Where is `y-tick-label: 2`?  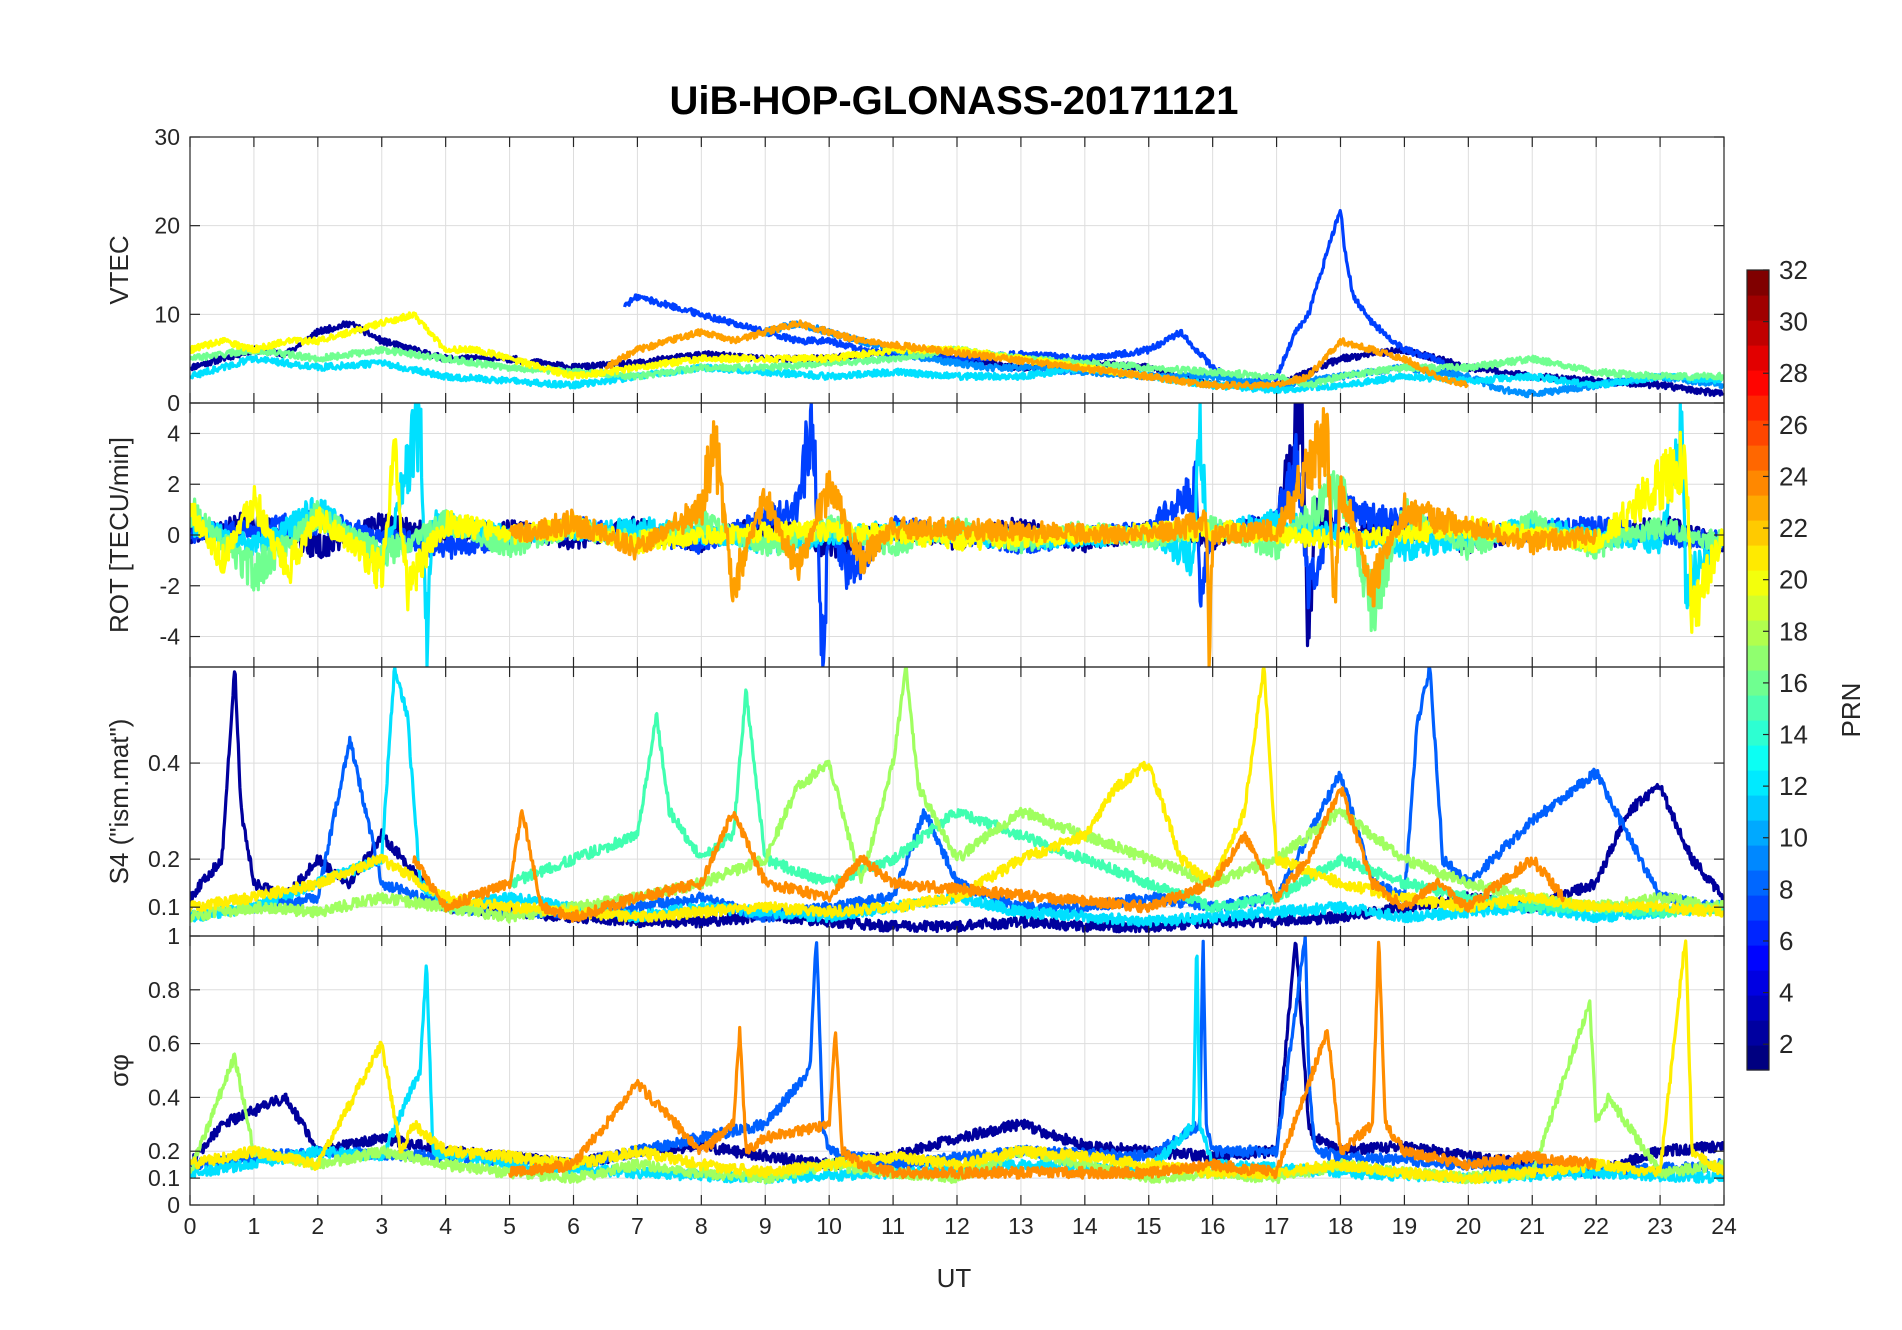
y-tick-label: 2 is located at coordinates (173, 484).